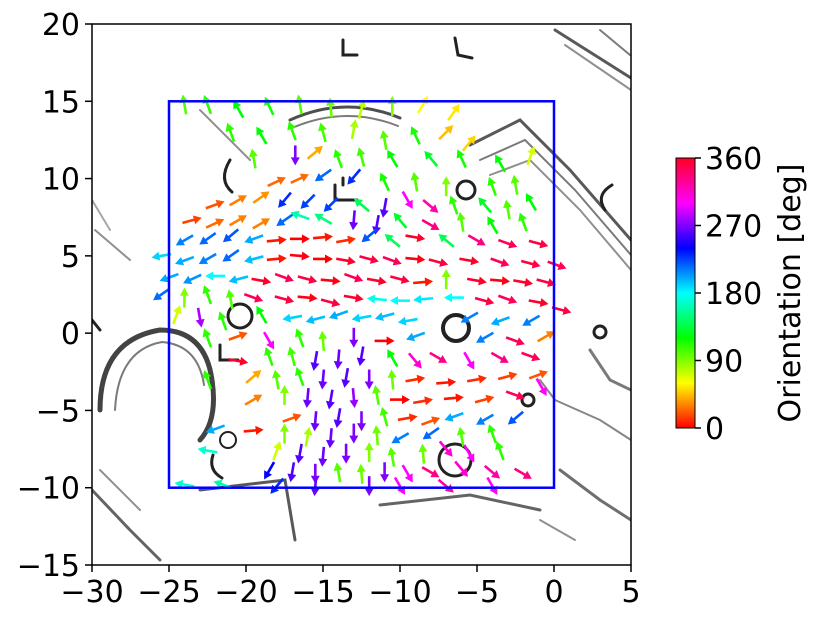 The height and width of the screenshot is (619, 814). What do you see at coordinates (685, 293) in the screenshot?
I see `colorbar-strip` at bounding box center [685, 293].